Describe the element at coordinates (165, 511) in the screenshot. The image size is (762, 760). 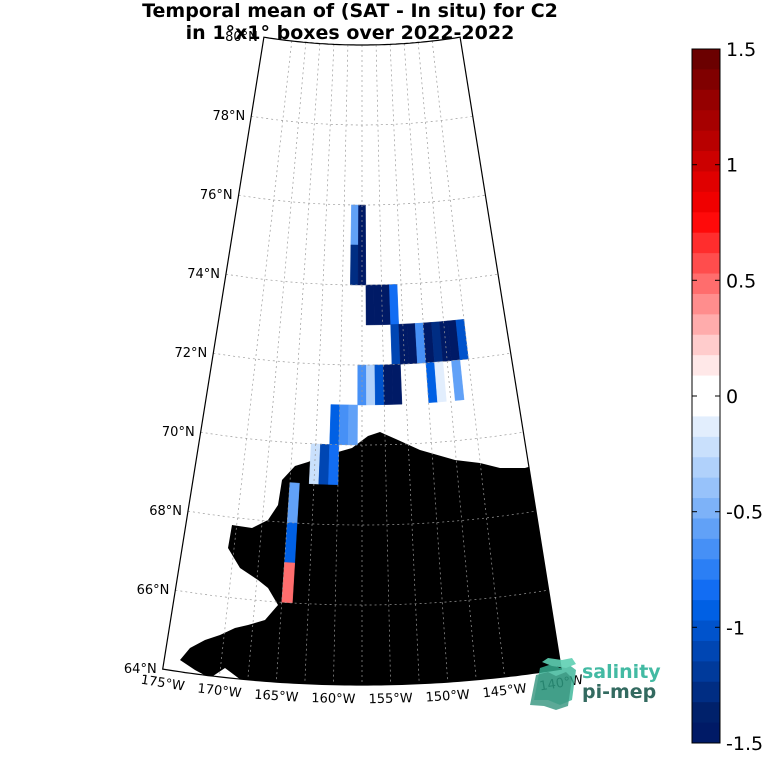
I see `lat-label: 68°N` at that location.